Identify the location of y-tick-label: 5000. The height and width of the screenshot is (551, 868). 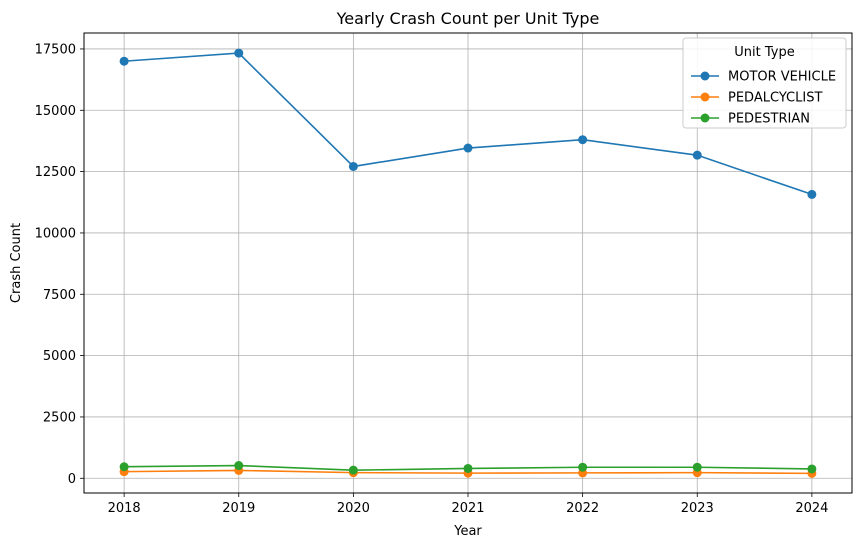
(59, 356).